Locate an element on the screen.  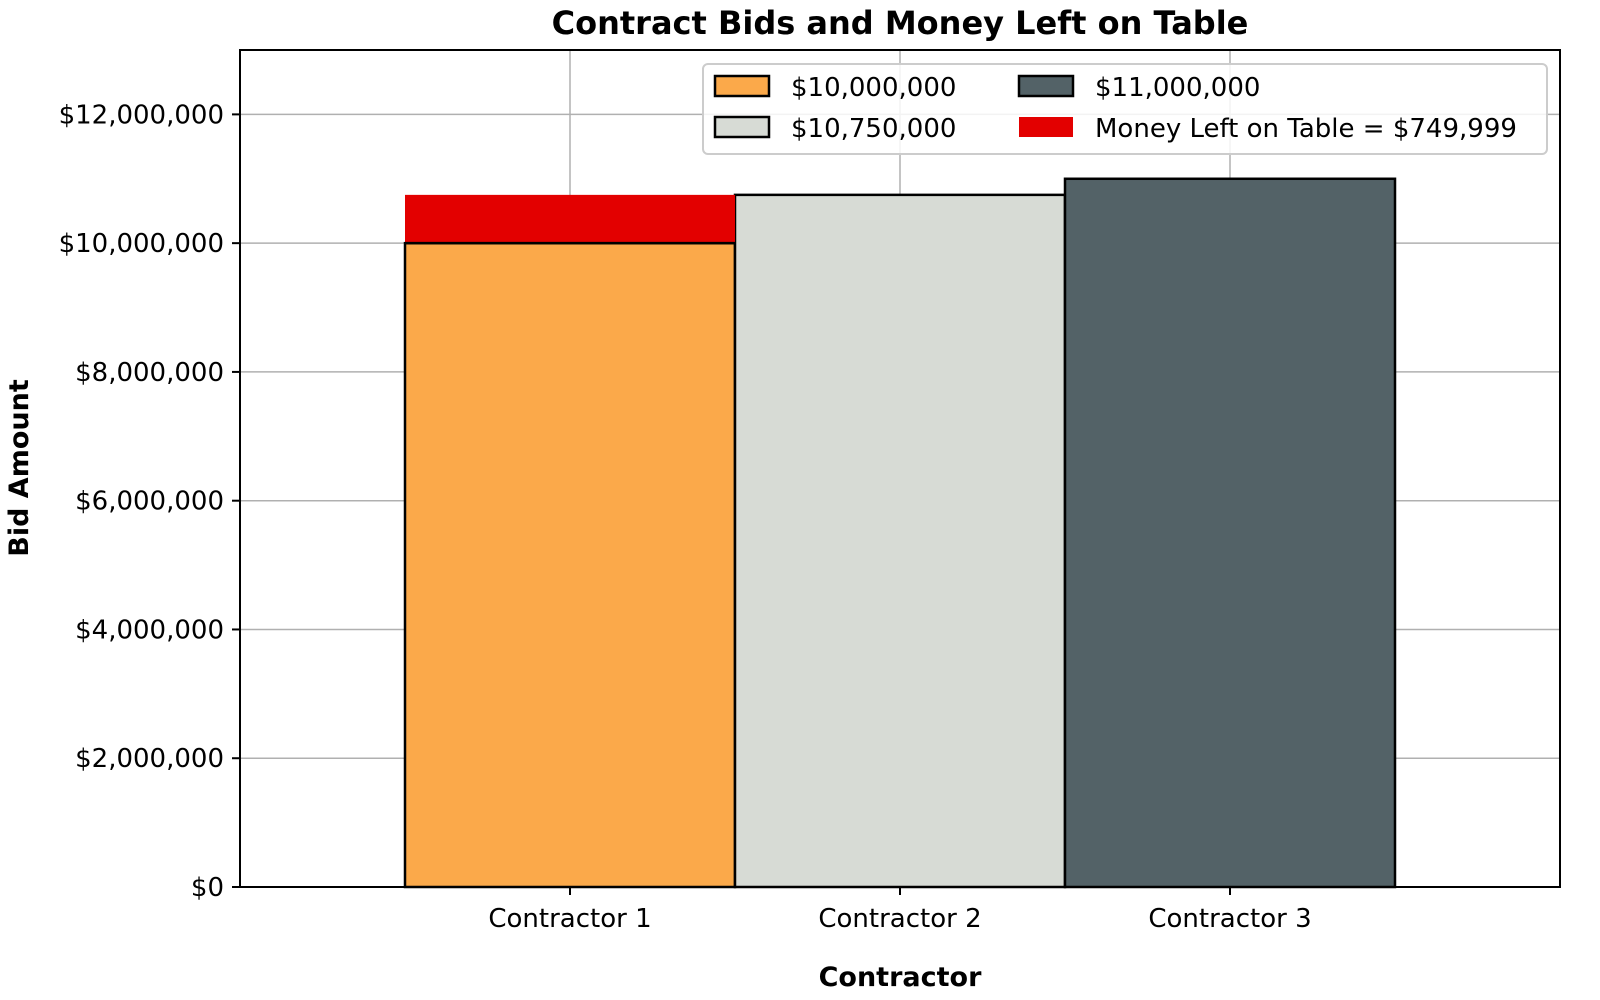
y-tick-label: $12,000,000 is located at coordinates (141, 115).